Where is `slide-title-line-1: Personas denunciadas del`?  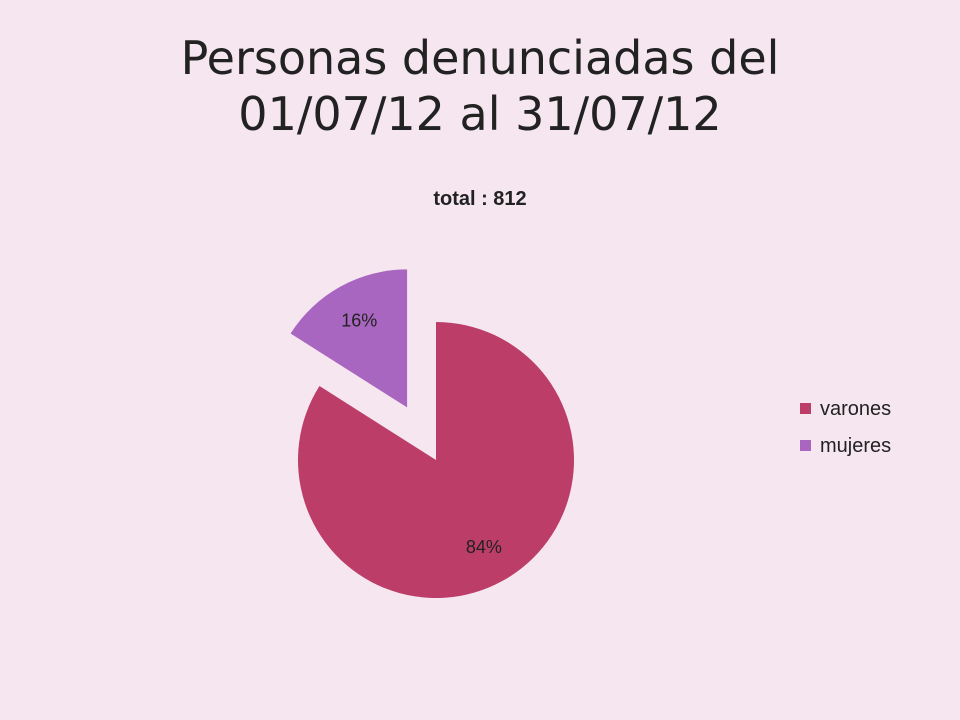
slide-title-line-1: Personas denunciadas del is located at coordinates (480, 58).